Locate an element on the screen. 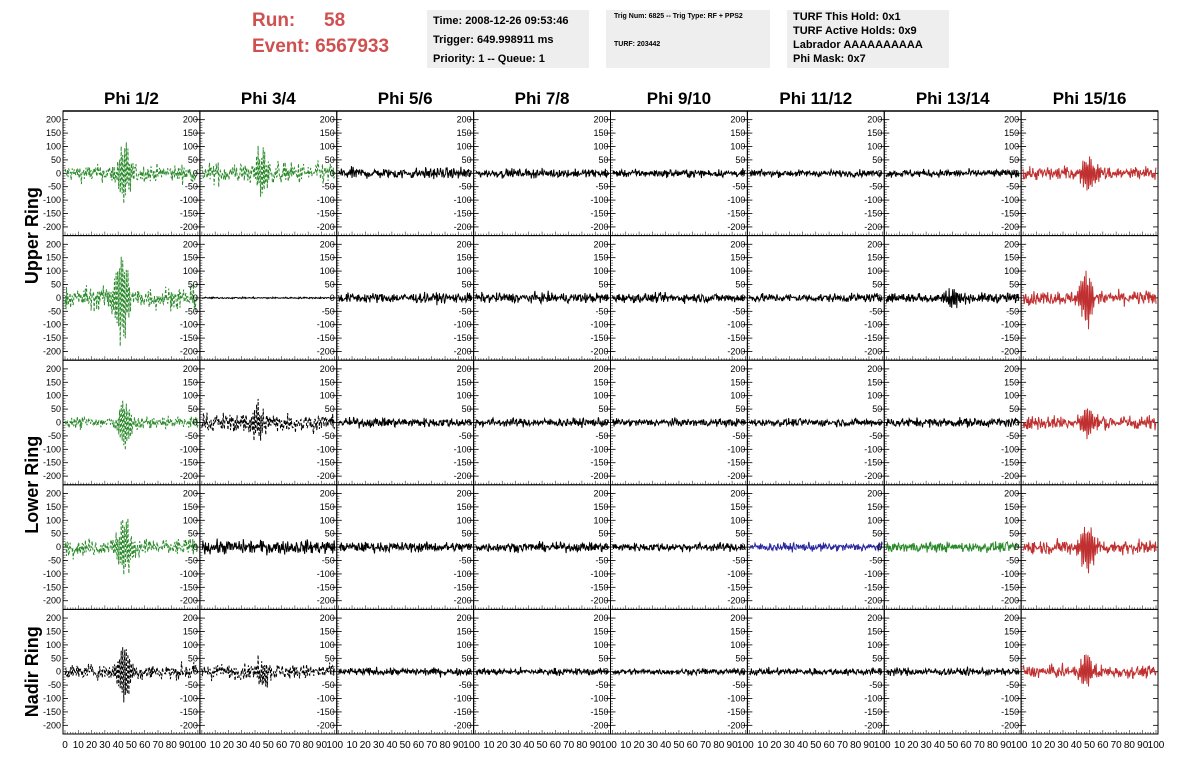 Image resolution: width=1196 pixels, height=772 pixels. time-line: Time: 2008-12-26 09:53:46 is located at coordinates (501, 21).